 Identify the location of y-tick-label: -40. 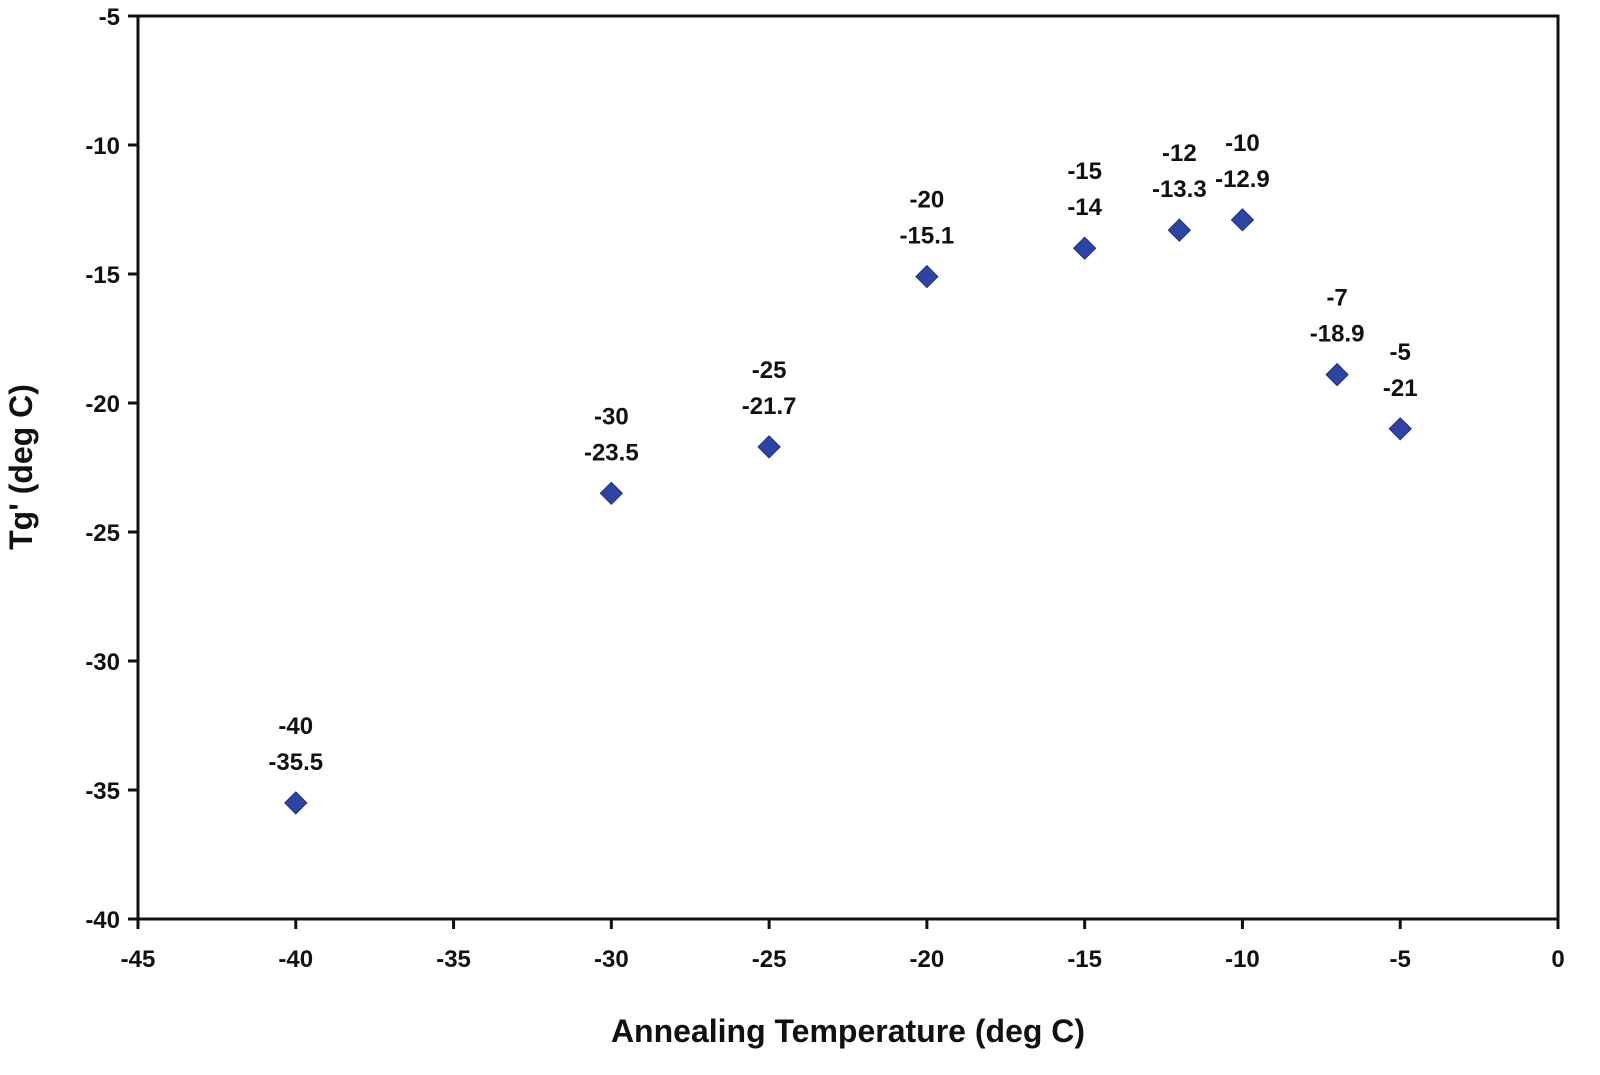
(102, 920).